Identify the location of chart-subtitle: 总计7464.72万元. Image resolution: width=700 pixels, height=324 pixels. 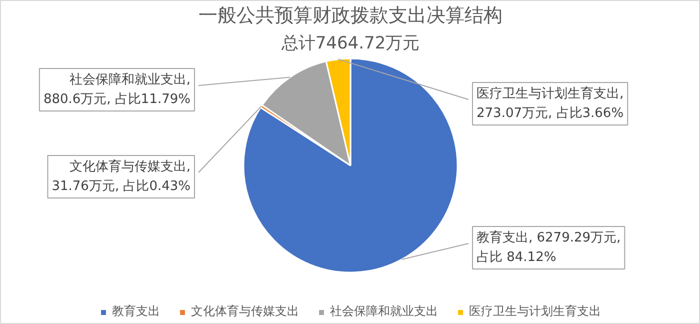
(350, 44).